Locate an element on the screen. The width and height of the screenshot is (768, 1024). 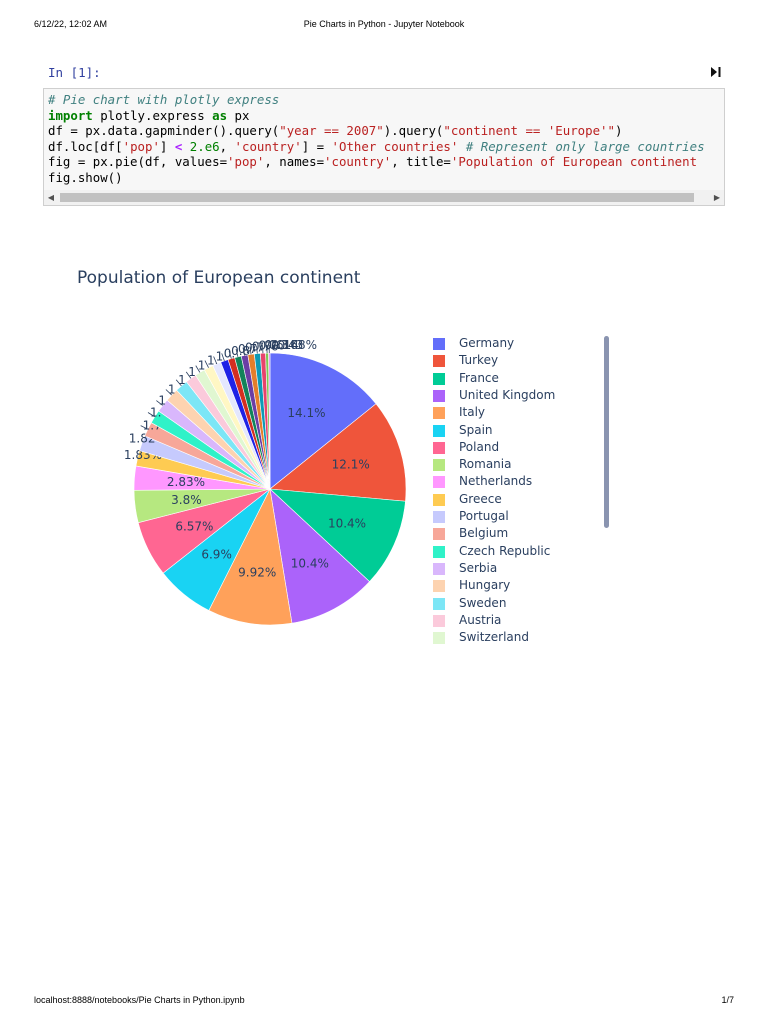
code-token: , is located at coordinates (227, 146).